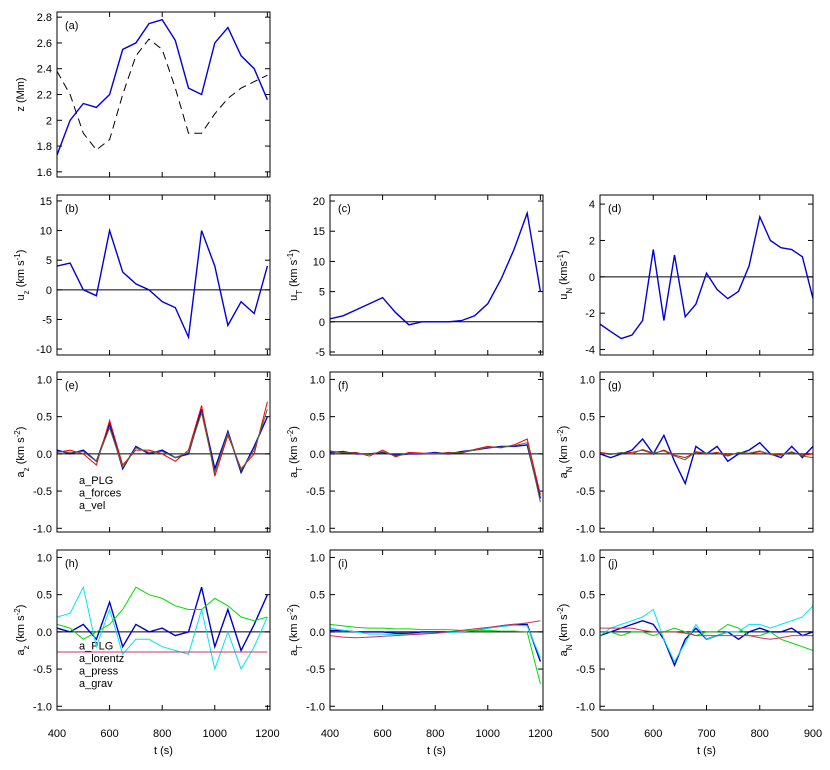 The image size is (830, 770). I want to click on y-tick-label: 1.8, so click(44, 147).